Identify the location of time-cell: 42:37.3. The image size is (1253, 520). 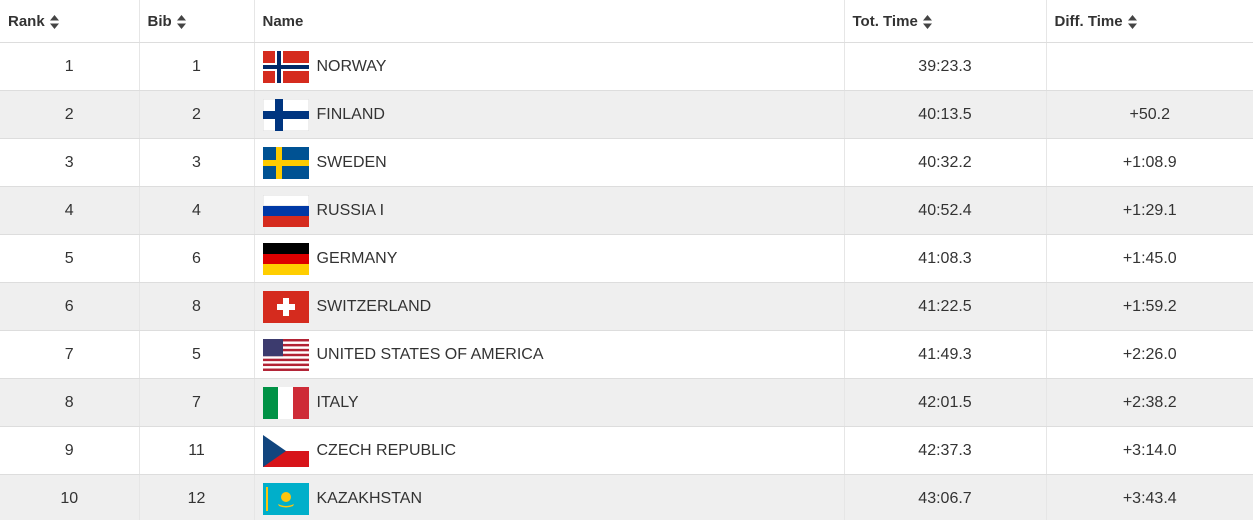
(945, 450).